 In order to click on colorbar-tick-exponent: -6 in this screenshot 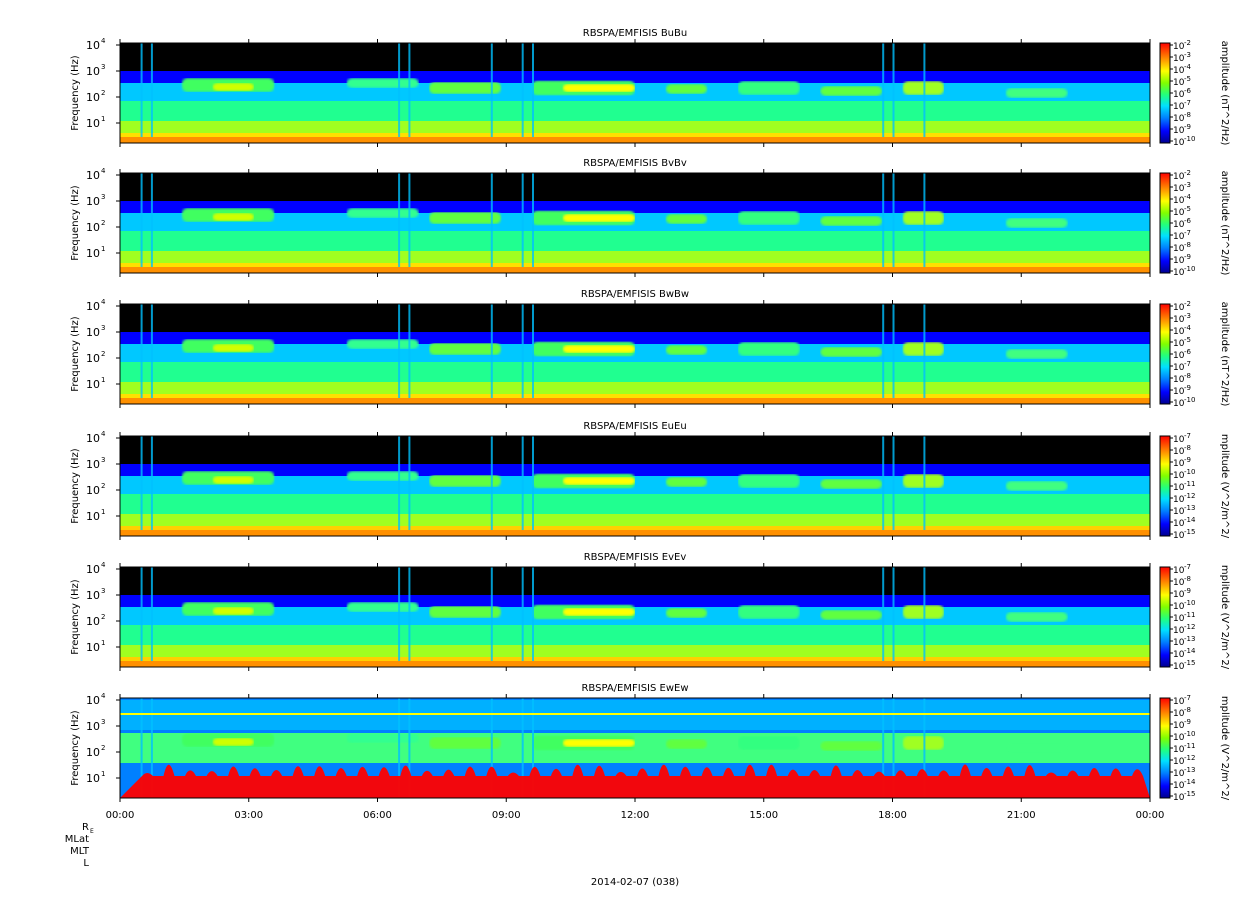, I will do `click(1188, 221)`.